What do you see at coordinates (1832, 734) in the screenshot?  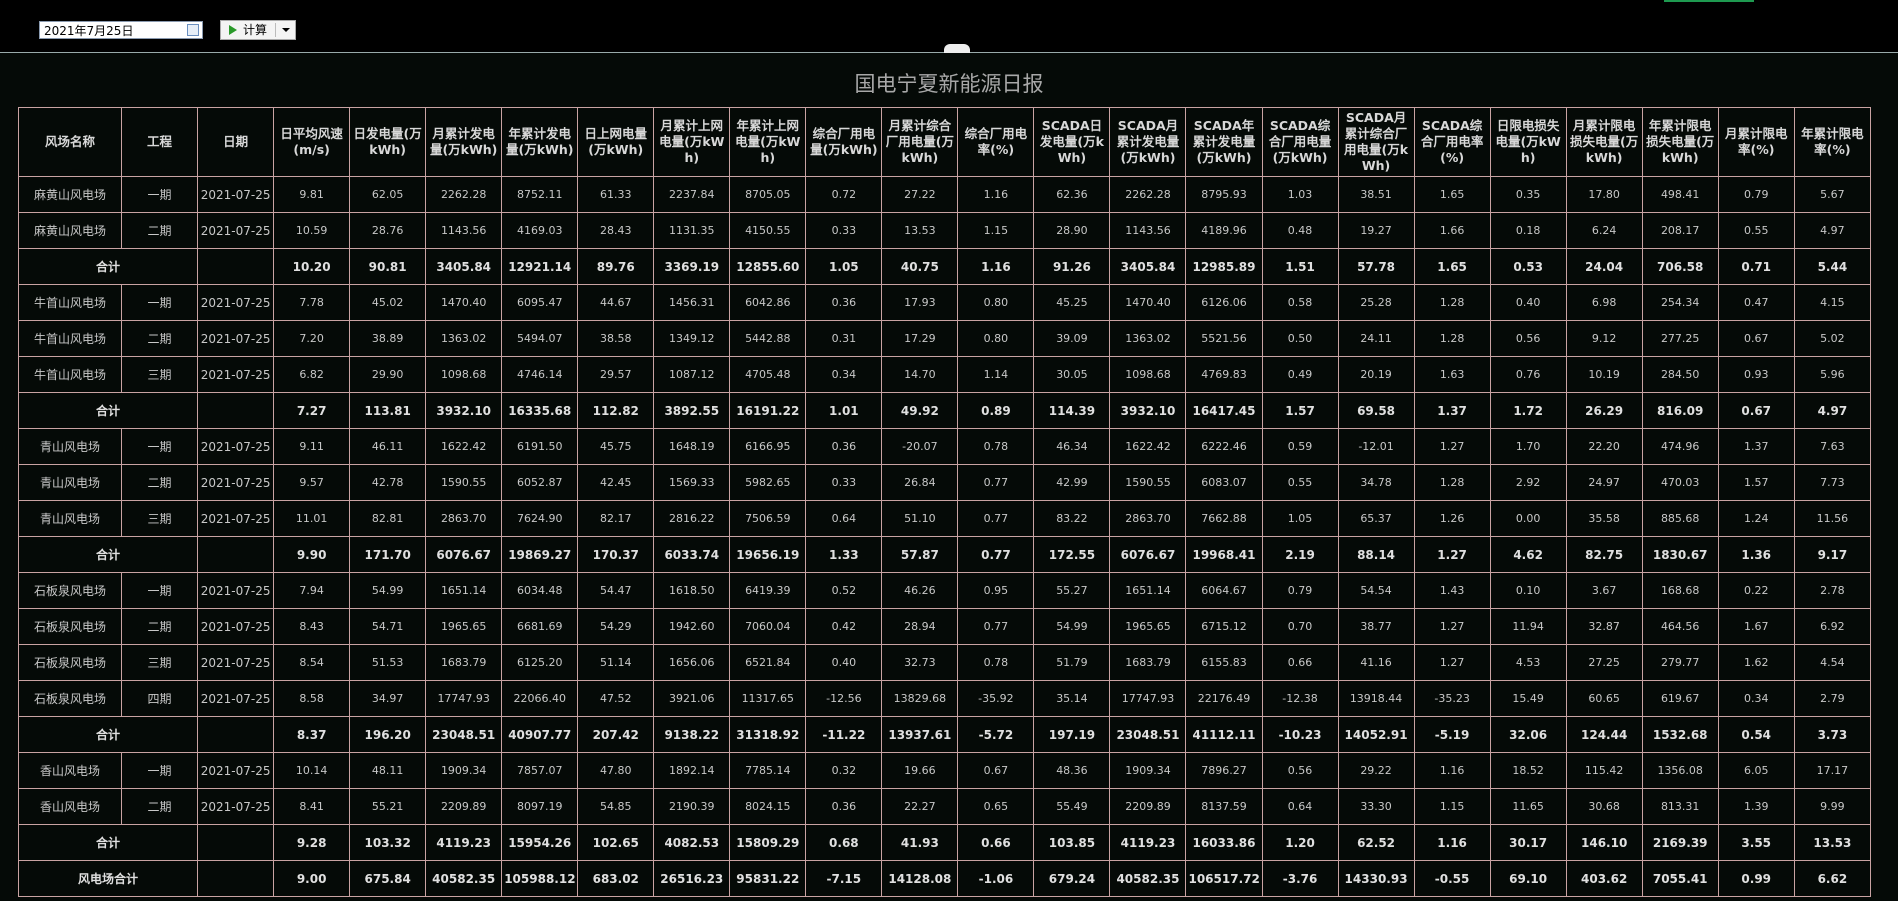 I see `cell: 3.73` at bounding box center [1832, 734].